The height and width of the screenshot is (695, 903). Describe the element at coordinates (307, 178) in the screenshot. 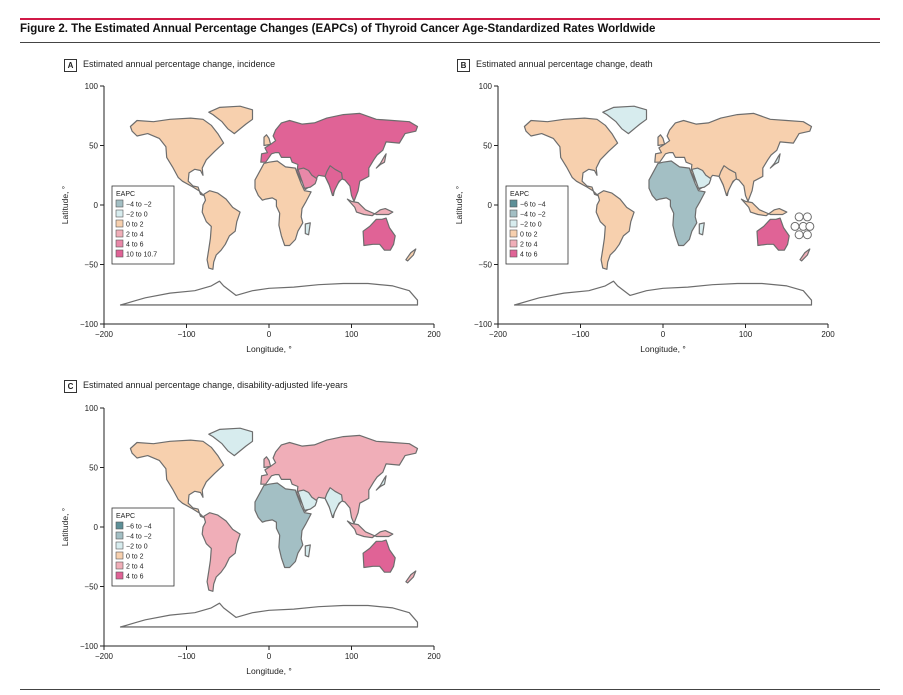

I see `landmass-arabia` at that location.